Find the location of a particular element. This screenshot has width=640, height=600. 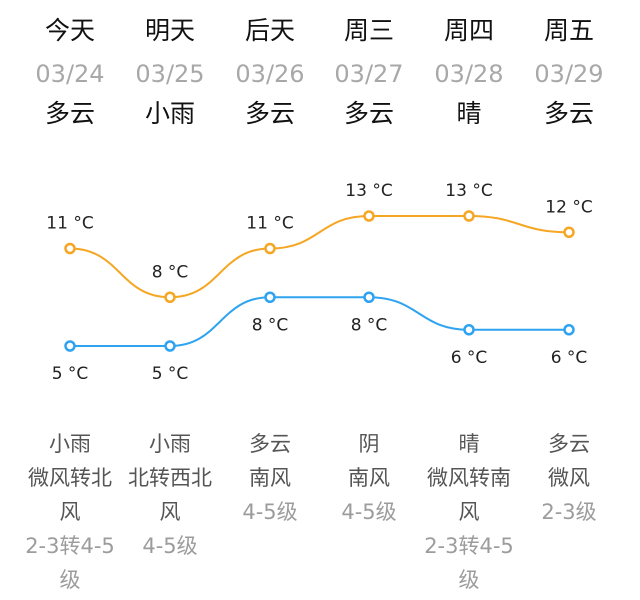

day-name: 今天 is located at coordinates (69, 30).